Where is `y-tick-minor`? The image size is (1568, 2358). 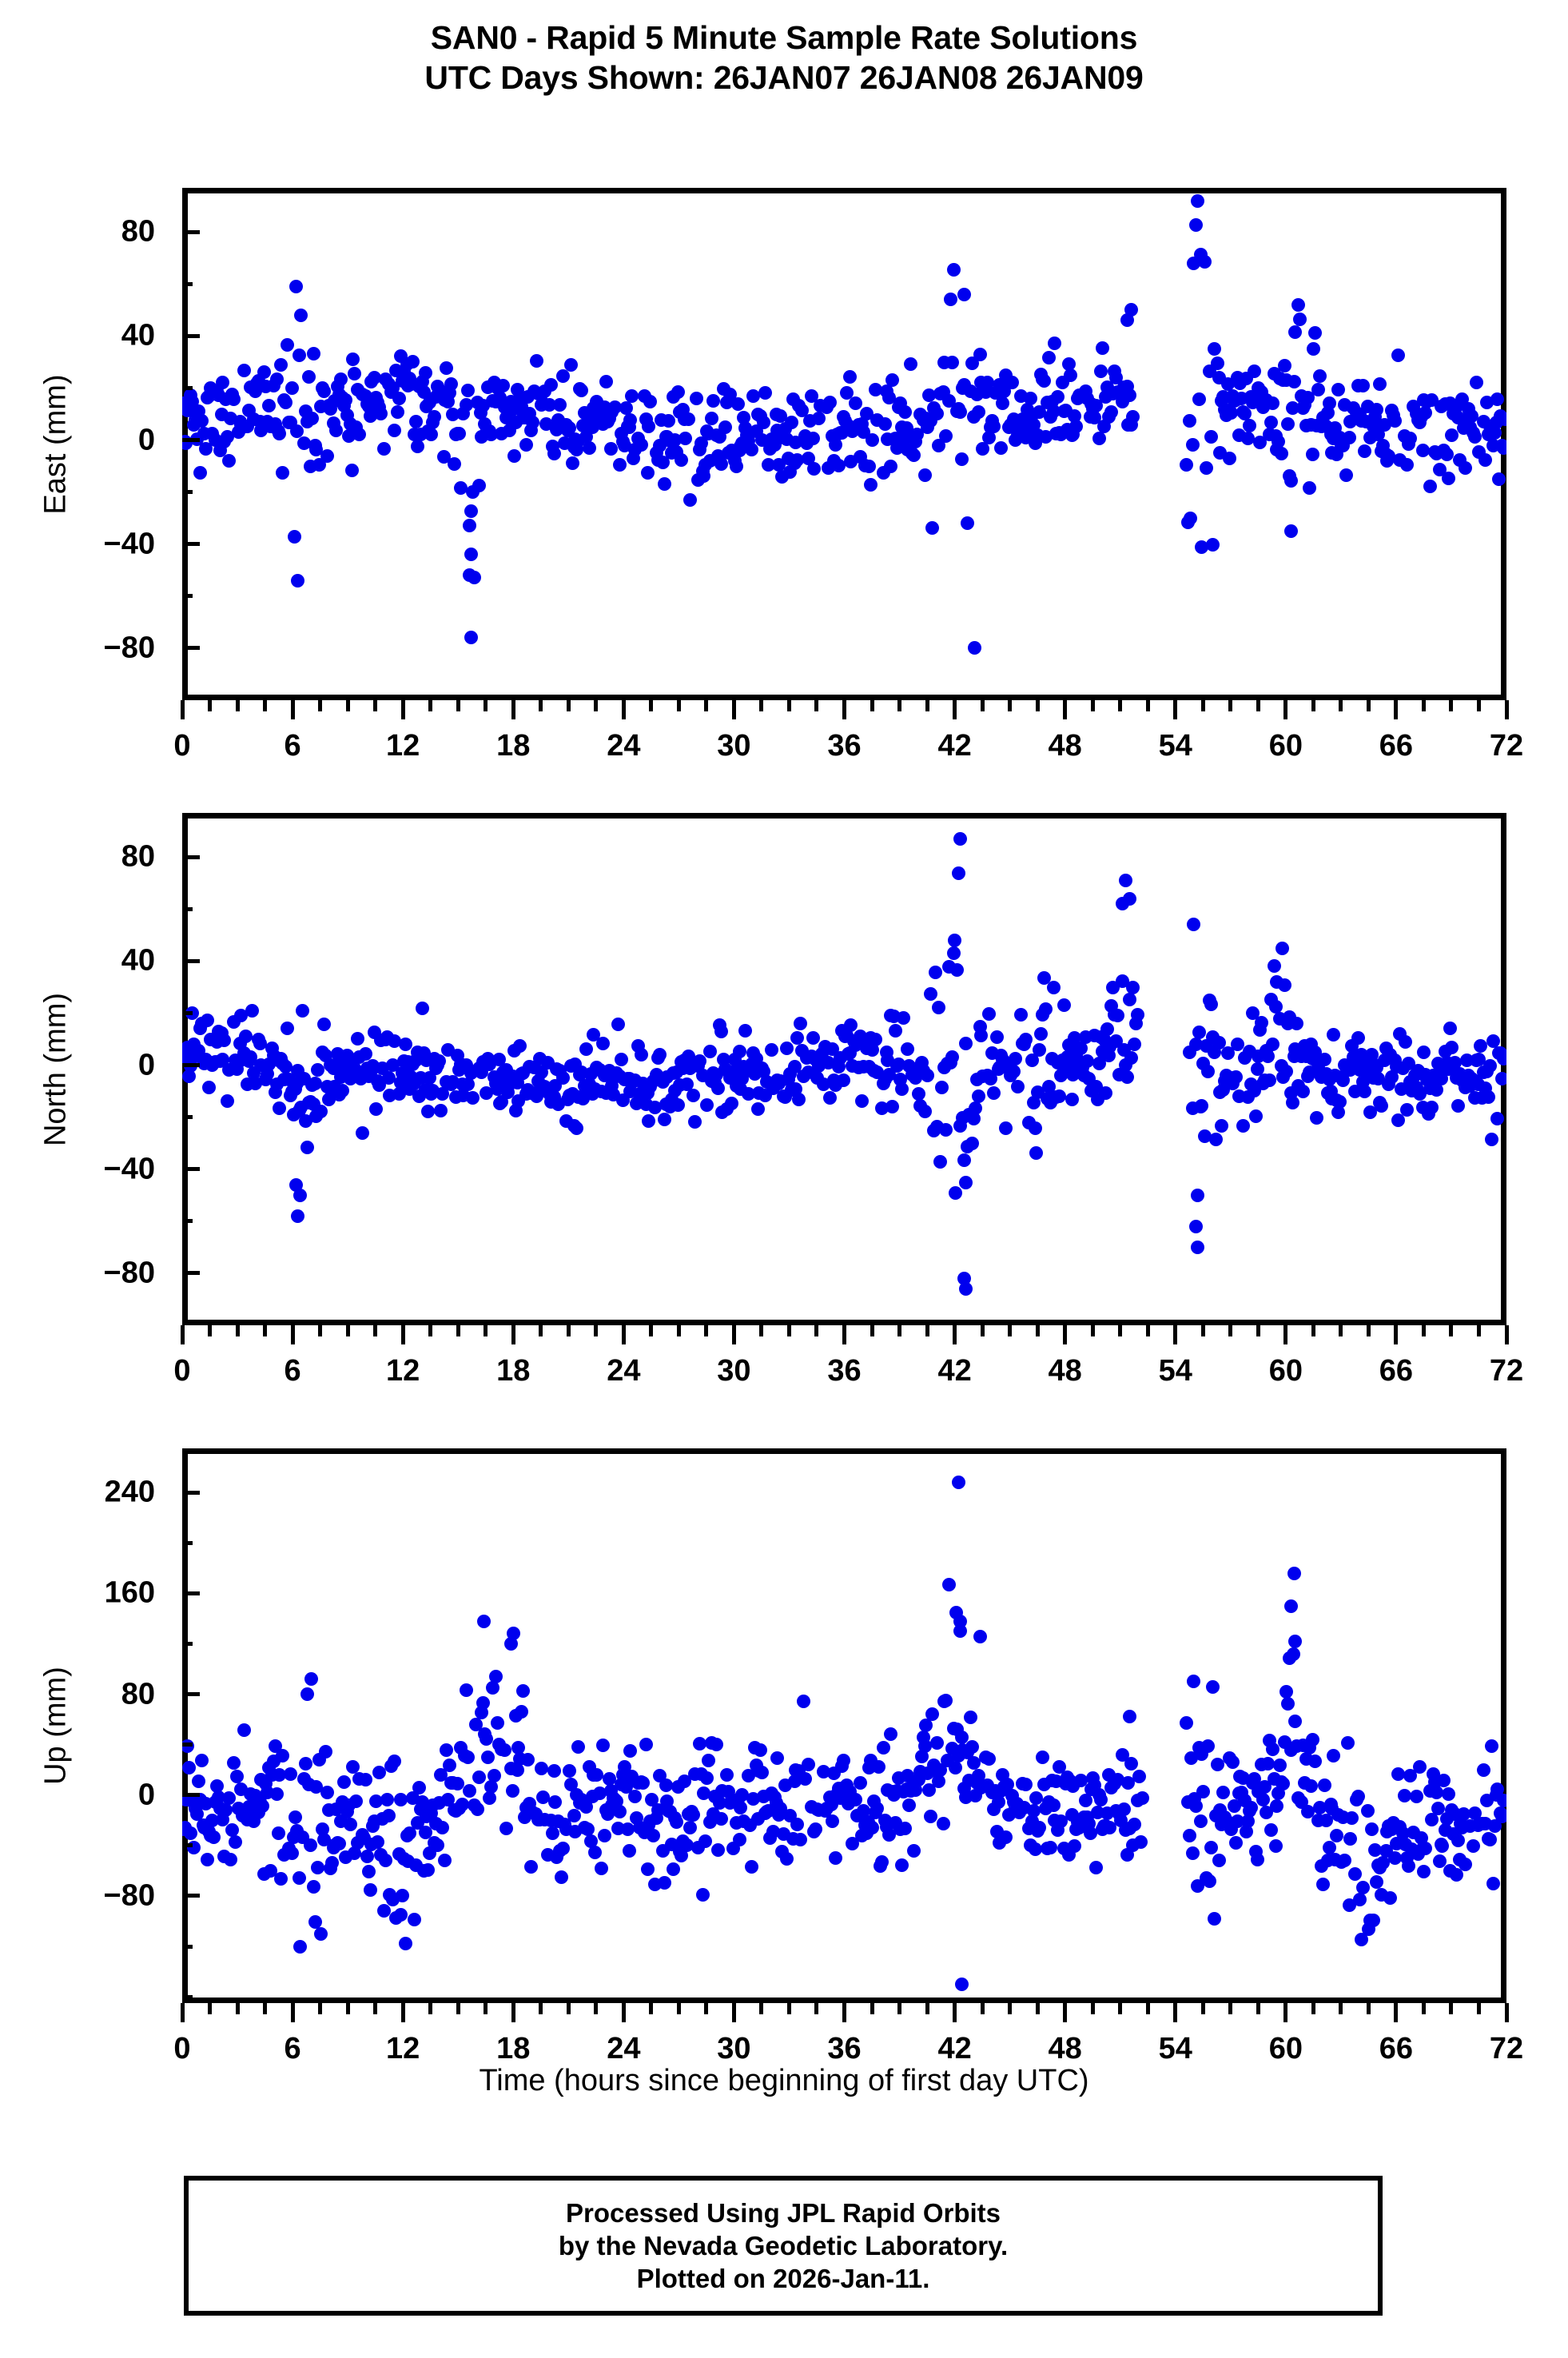
y-tick-minor is located at coordinates (187, 493).